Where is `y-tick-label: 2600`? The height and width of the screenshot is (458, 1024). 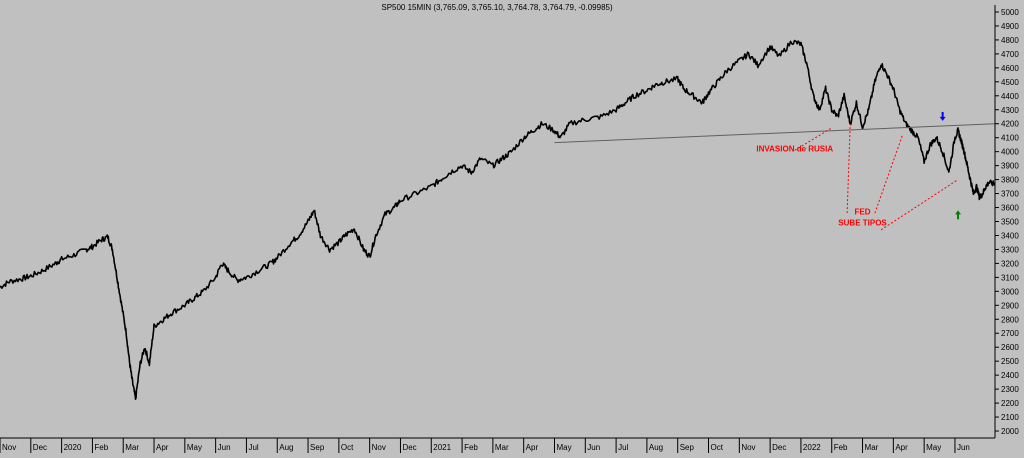
y-tick-label: 2600 is located at coordinates (1010, 347).